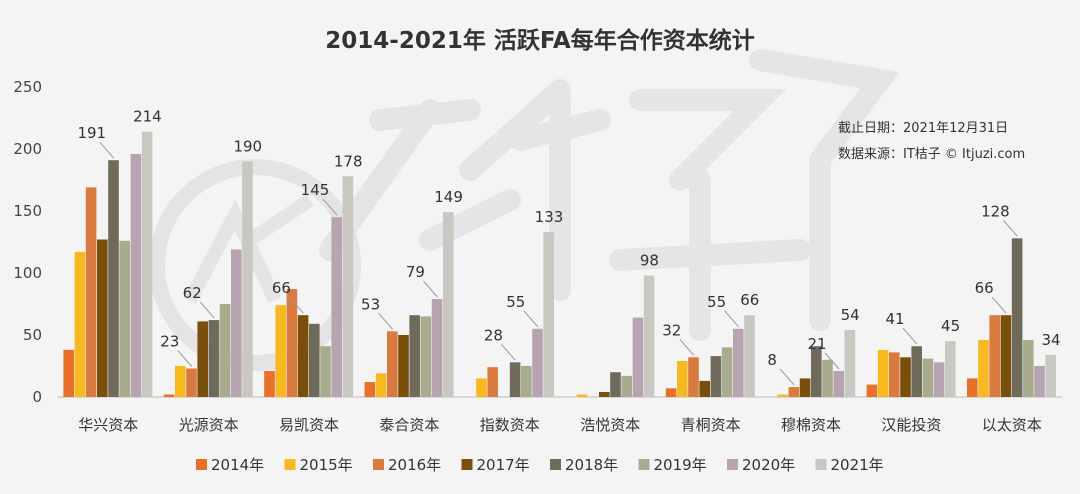 The image size is (1080, 494). What do you see at coordinates (768, 465) in the screenshot?
I see `legend-label: 2020年` at bounding box center [768, 465].